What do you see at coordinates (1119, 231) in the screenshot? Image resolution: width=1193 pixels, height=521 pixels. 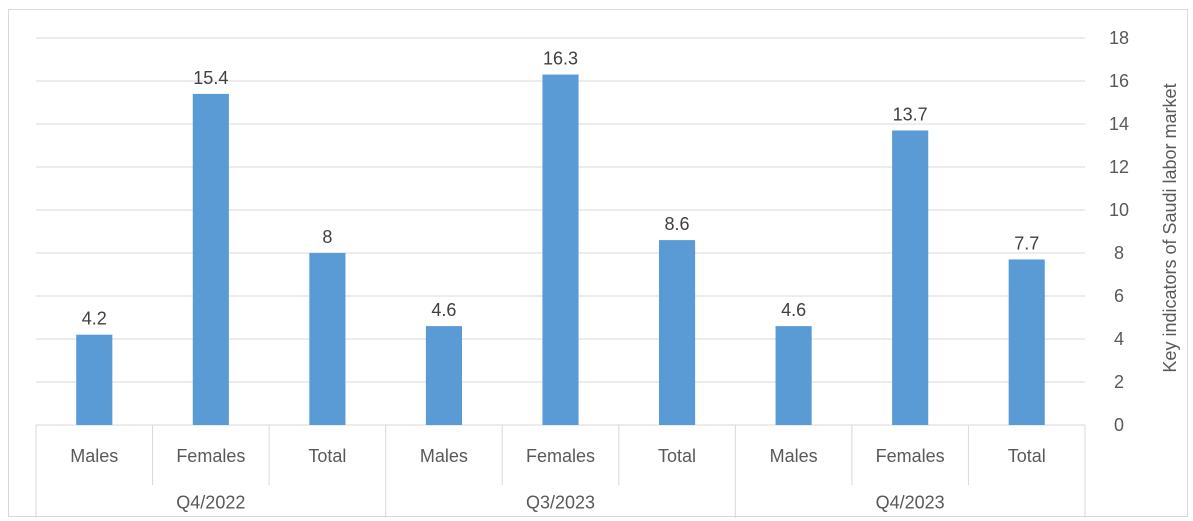 I see `y-axis-ticks: 0 2 4 6 8 10 12 14 16 18` at bounding box center [1119, 231].